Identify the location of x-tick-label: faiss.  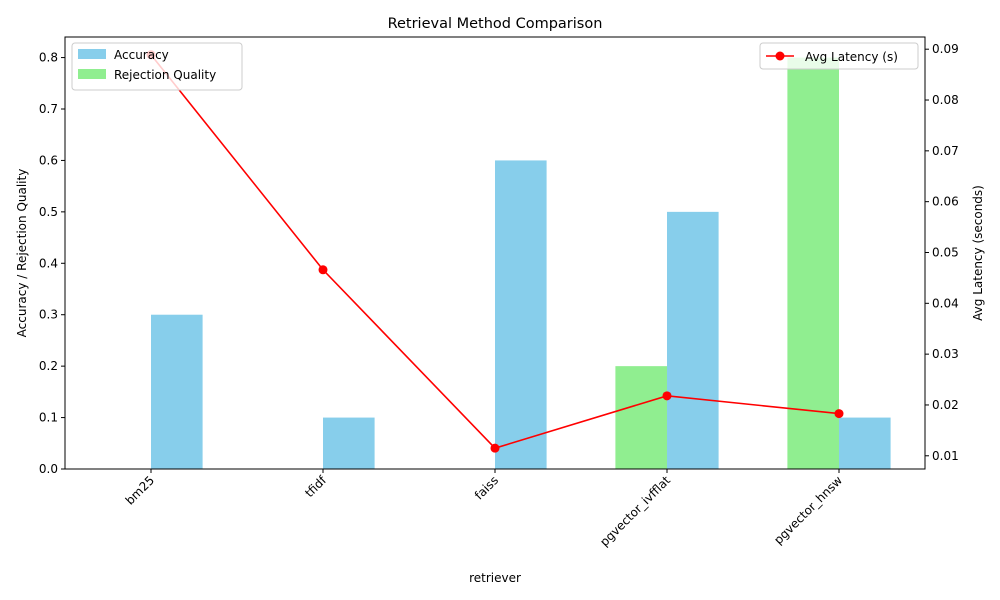
(486, 487).